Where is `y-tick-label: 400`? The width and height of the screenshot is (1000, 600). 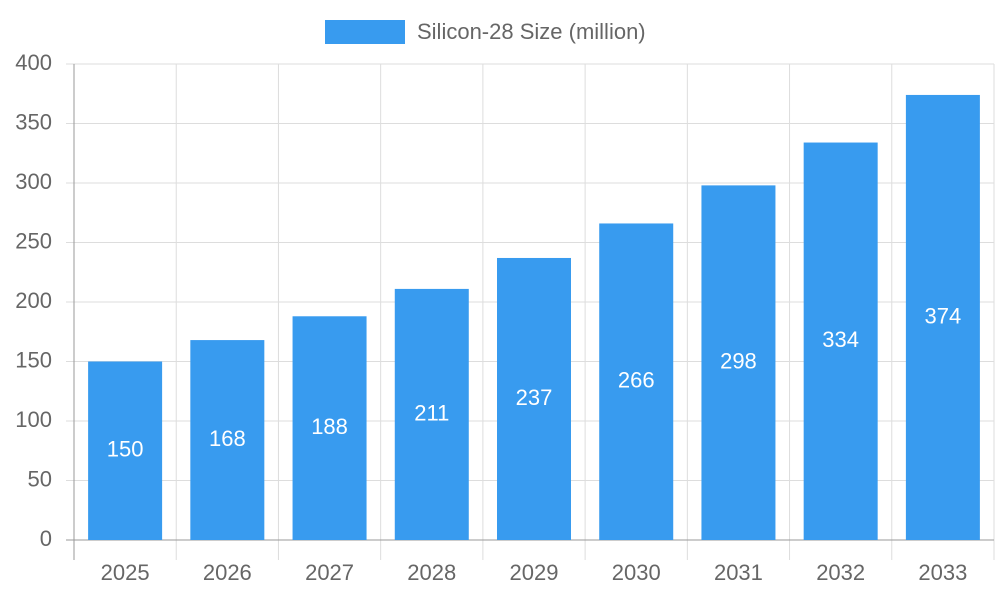 y-tick-label: 400 is located at coordinates (33, 62).